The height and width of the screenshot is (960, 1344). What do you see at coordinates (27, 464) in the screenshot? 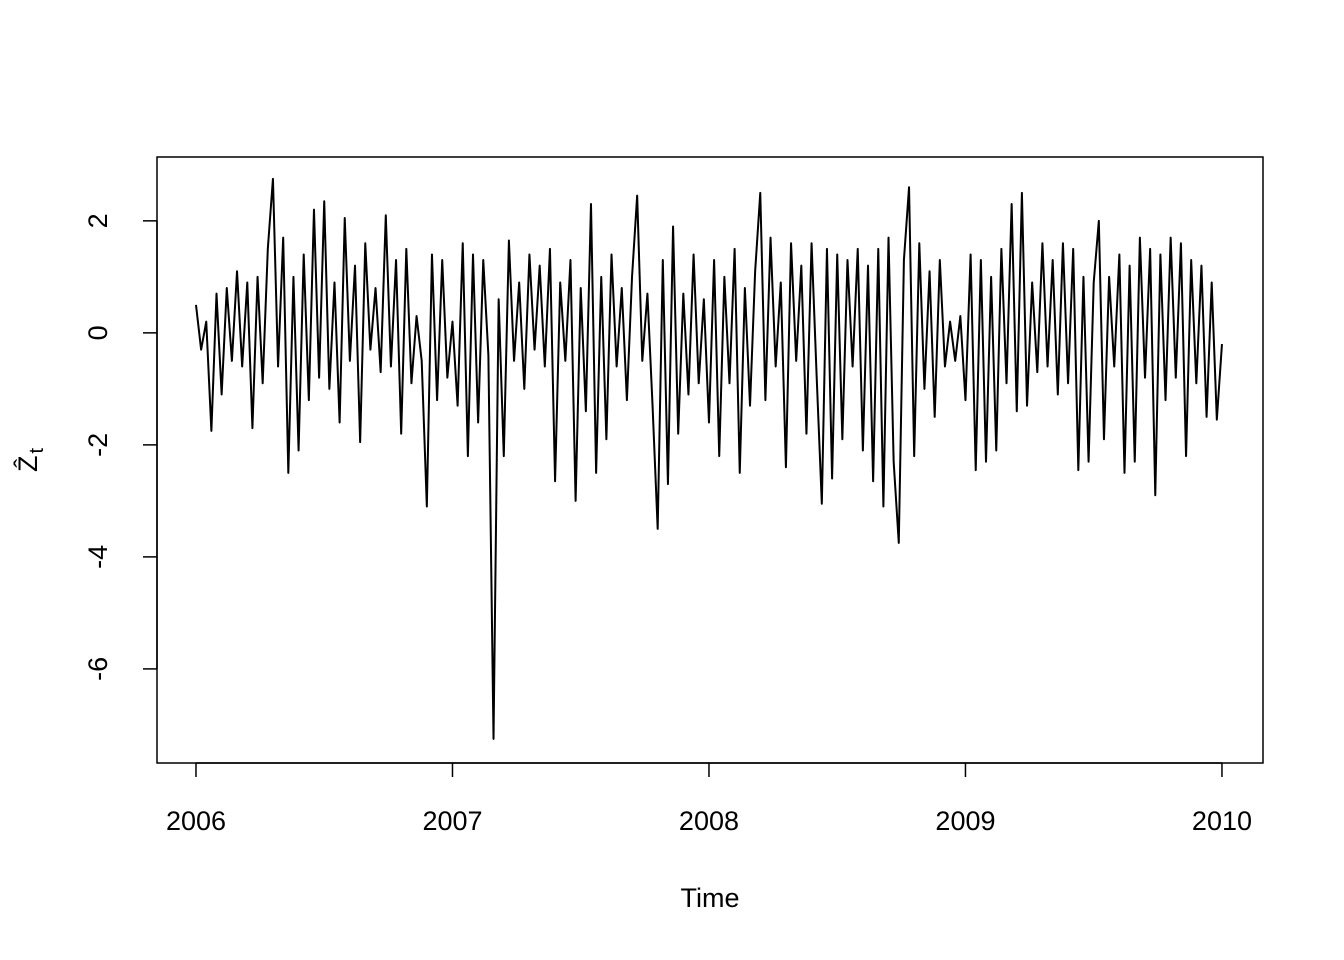
I see `y-axis-label-main: Ẑ` at bounding box center [27, 464].